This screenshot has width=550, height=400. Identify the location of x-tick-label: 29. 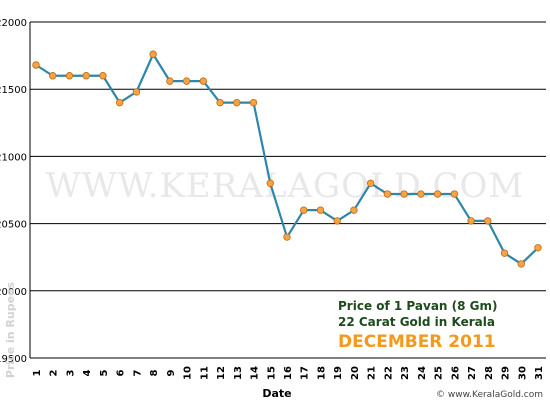
(506, 373).